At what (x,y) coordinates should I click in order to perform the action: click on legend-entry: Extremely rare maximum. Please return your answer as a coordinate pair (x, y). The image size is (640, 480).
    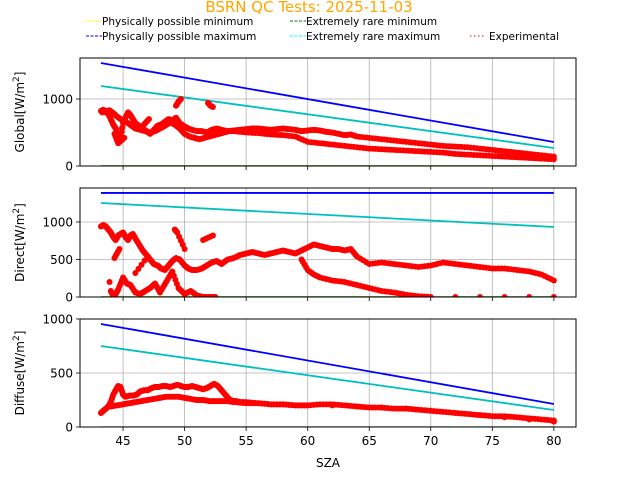
    Looking at the image, I should click on (365, 37).